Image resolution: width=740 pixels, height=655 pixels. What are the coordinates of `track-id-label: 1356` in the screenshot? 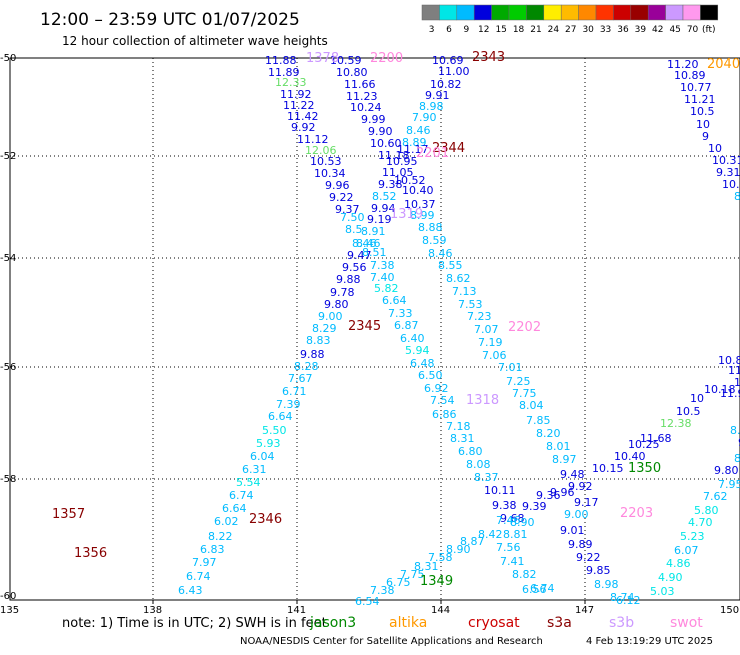 It's located at (90, 553).